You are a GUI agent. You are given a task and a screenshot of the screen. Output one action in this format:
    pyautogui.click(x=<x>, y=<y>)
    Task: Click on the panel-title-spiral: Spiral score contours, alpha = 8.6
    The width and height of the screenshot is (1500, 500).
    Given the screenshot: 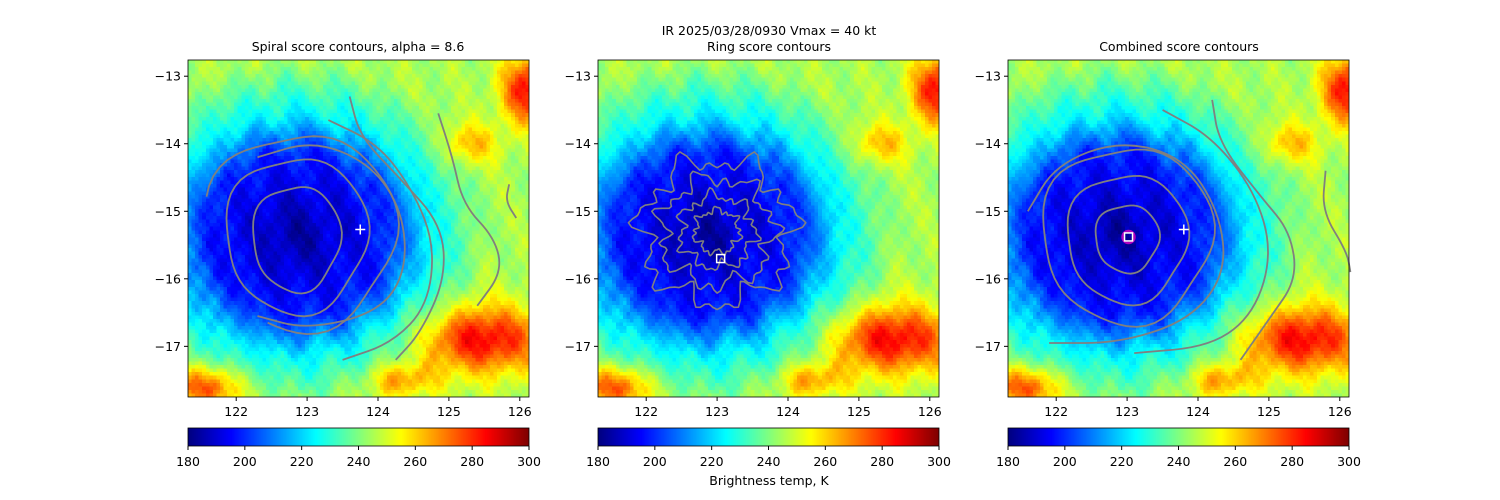 What is the action you would take?
    pyautogui.click(x=358, y=46)
    